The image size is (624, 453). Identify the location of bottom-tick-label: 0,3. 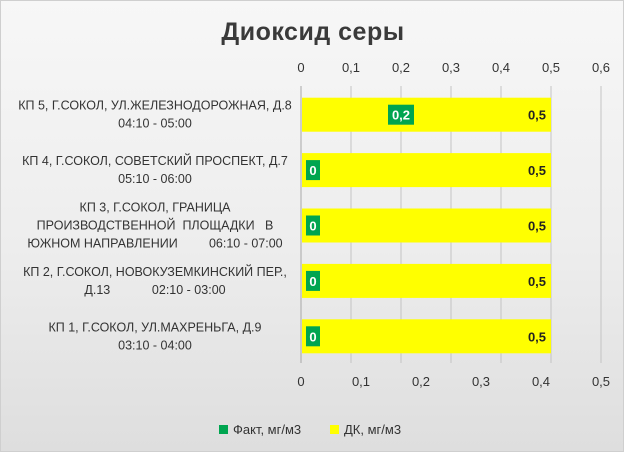
(481, 381).